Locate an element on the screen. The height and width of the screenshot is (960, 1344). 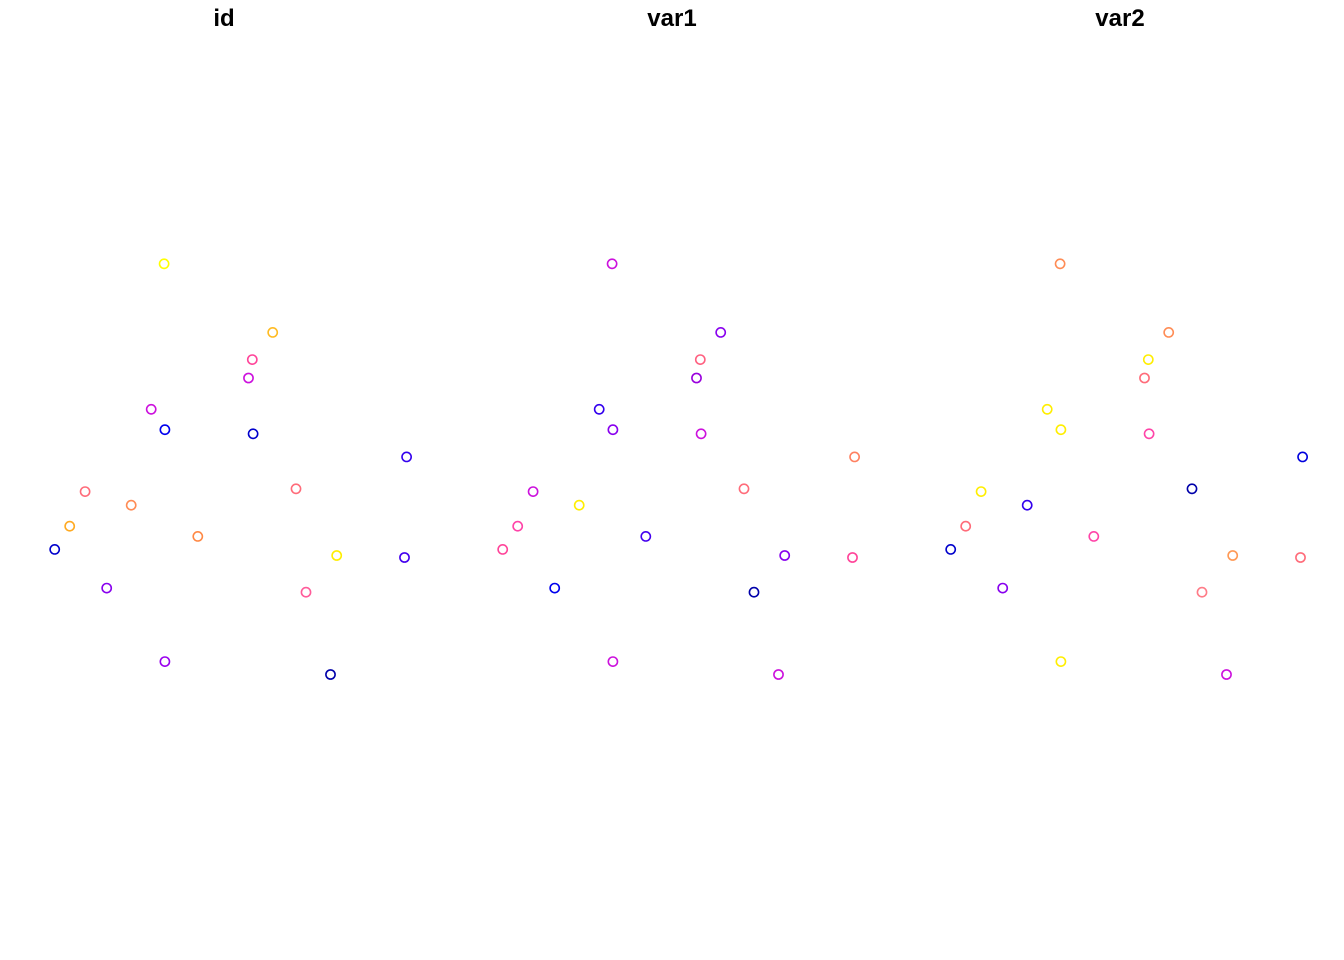
panel-title-var1: var1 is located at coordinates (671, 18).